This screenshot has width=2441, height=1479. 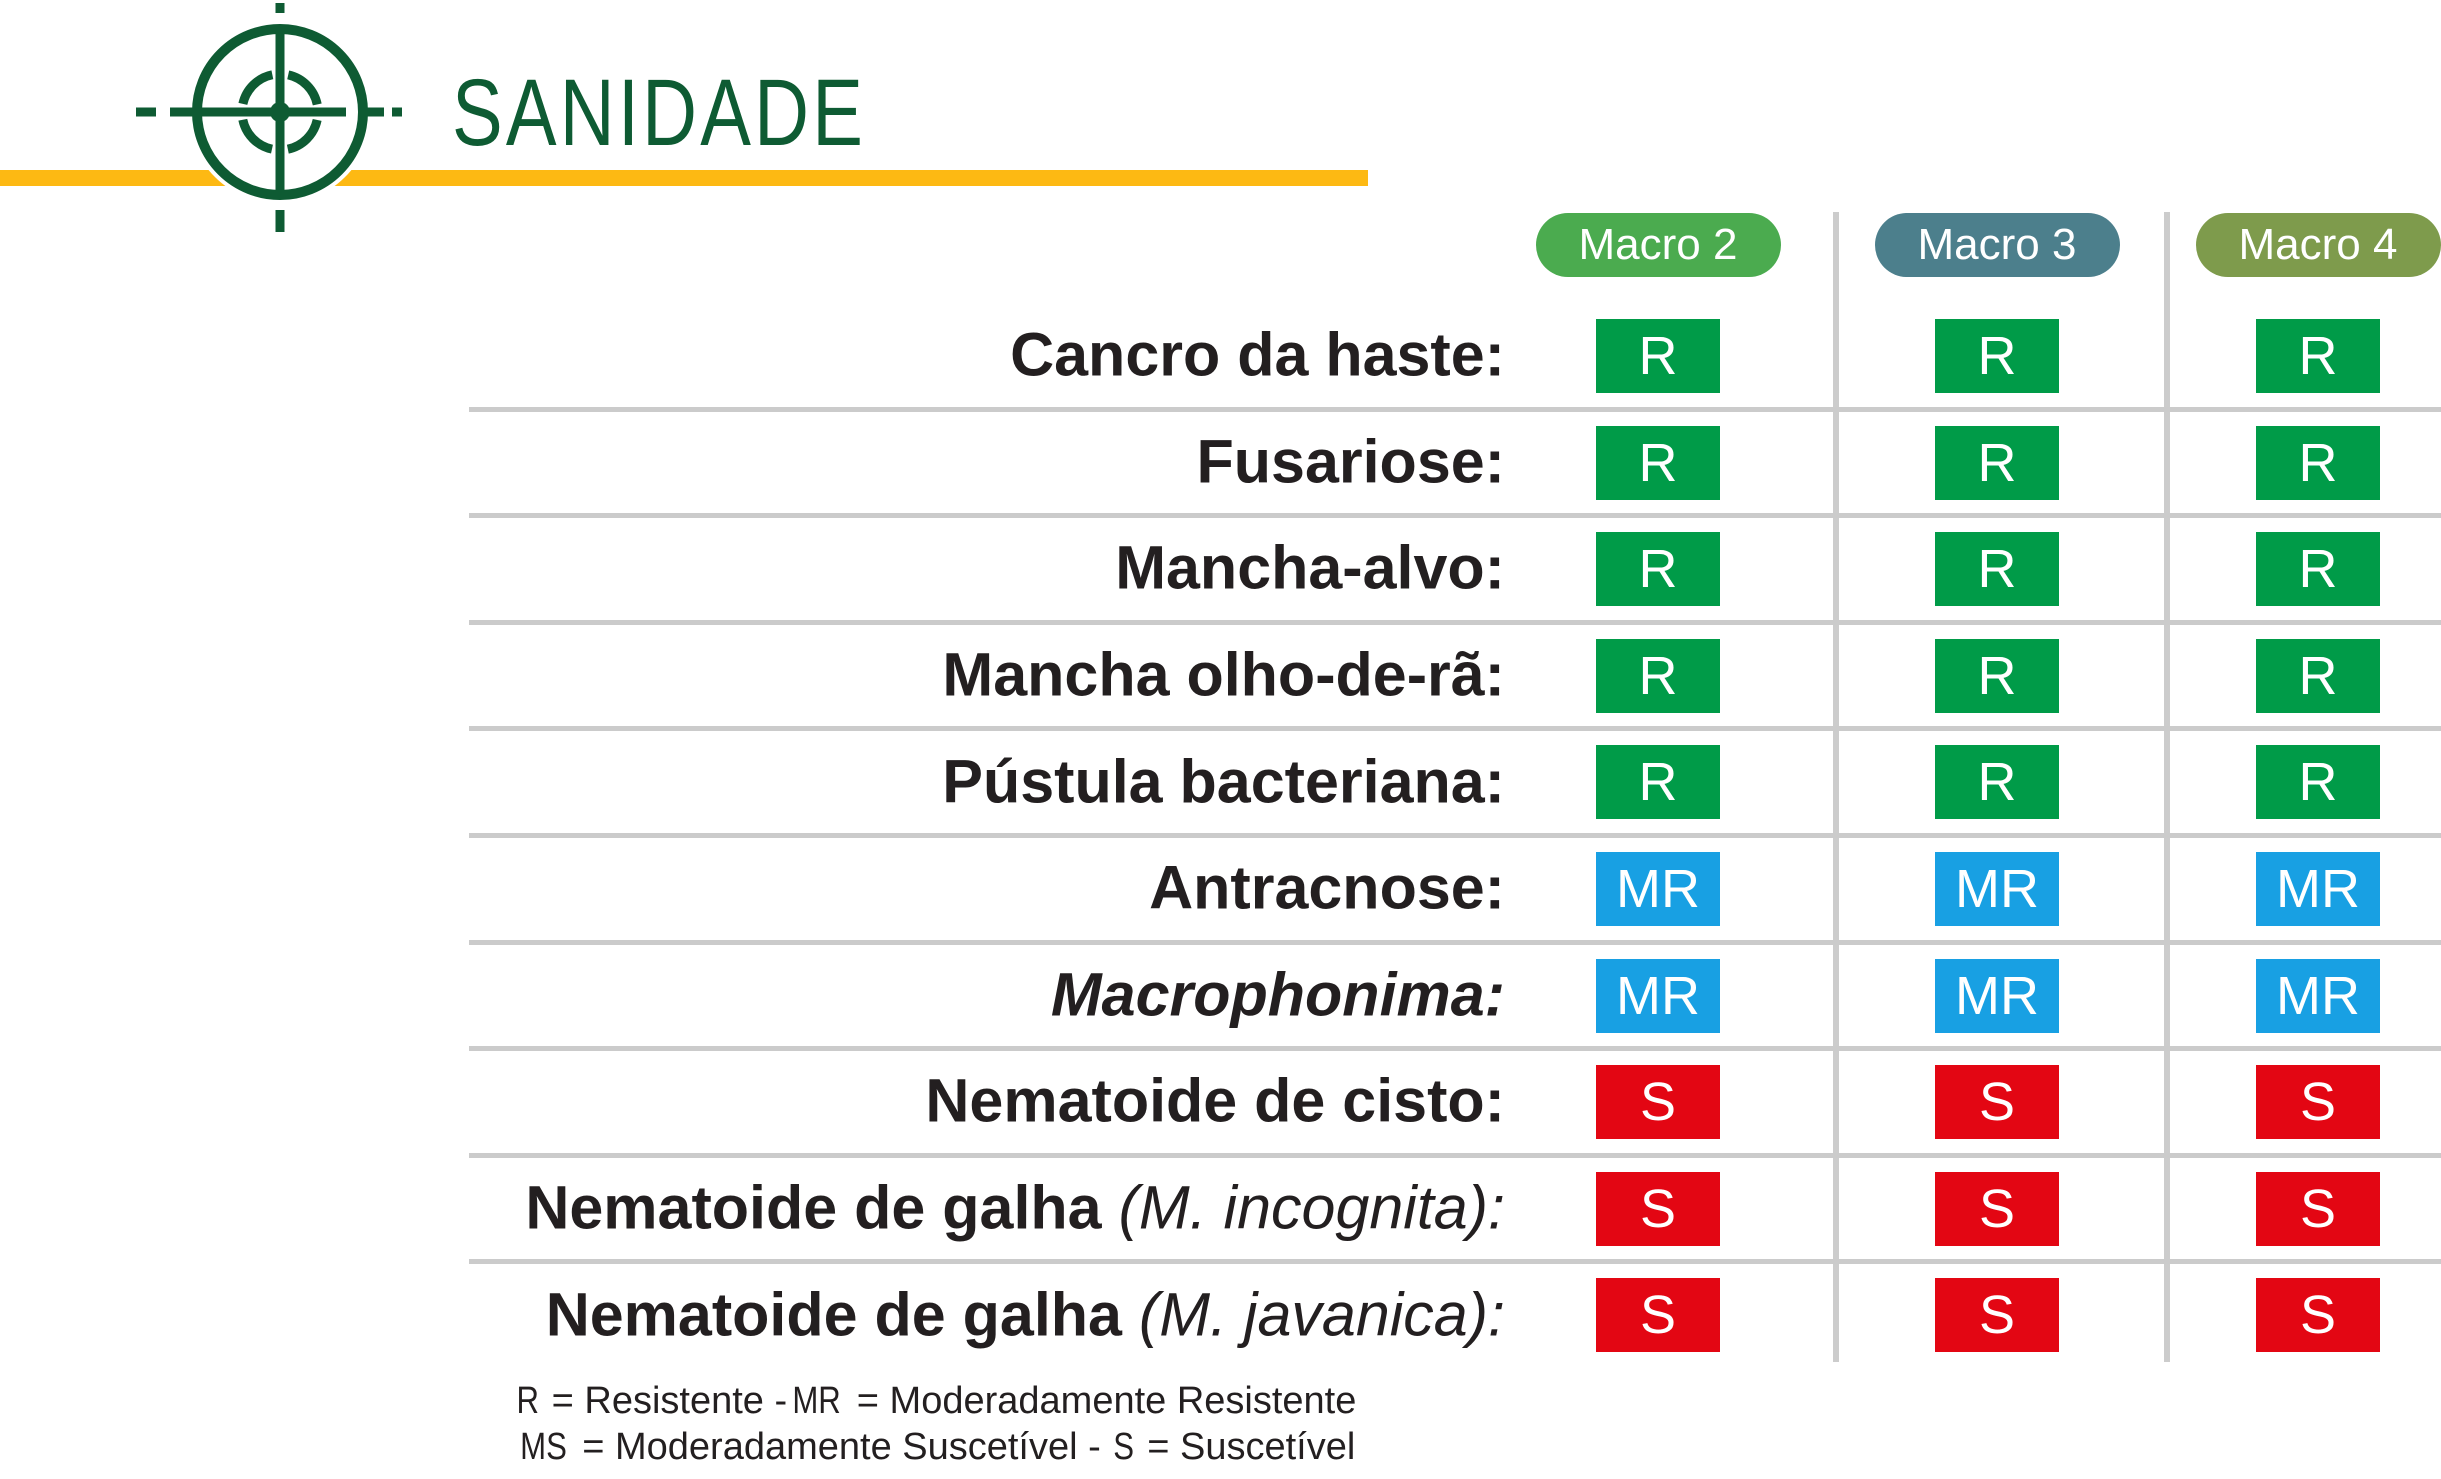 What do you see at coordinates (1223, 781) in the screenshot?
I see `row-label: Pústula bacteriana:` at bounding box center [1223, 781].